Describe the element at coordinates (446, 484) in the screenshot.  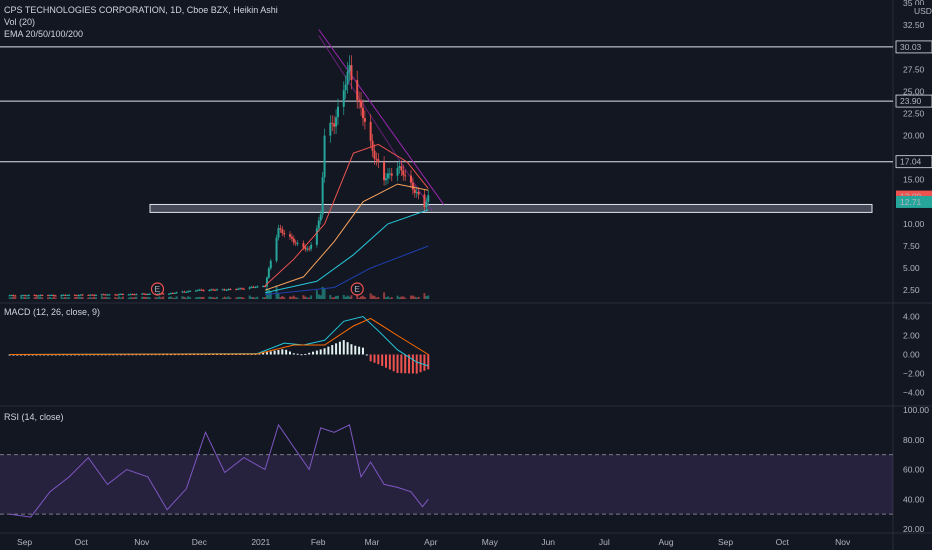
I see `rsi-band-fill` at that location.